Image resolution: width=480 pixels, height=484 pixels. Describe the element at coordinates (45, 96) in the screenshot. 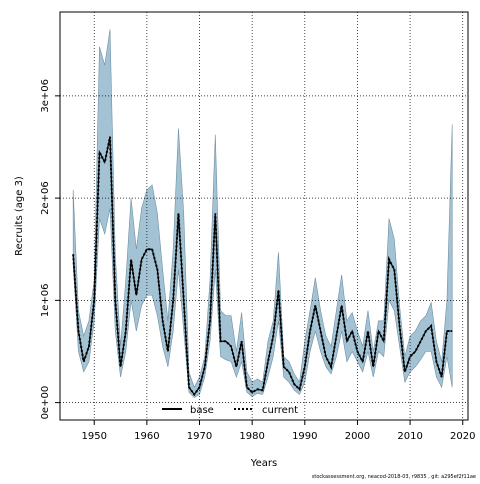

I see `y-tick-label: 3e+06` at that location.